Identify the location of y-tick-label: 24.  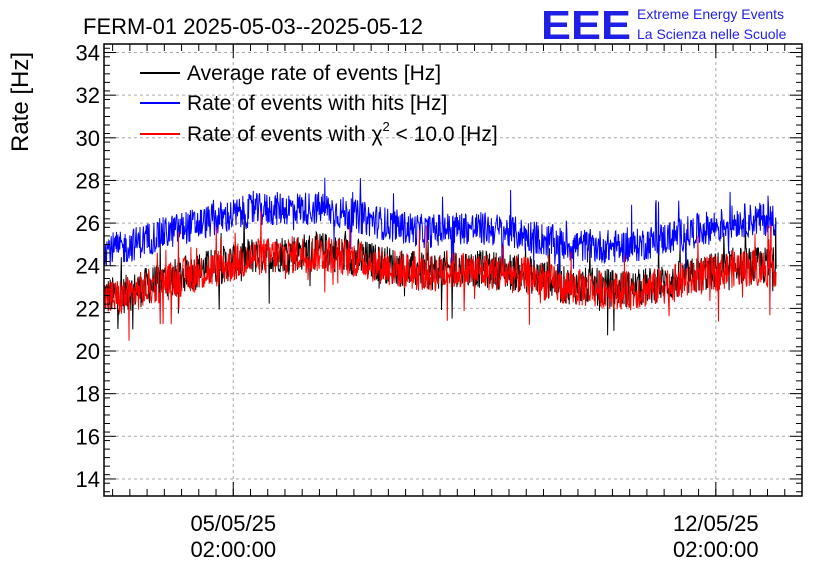
(88, 266).